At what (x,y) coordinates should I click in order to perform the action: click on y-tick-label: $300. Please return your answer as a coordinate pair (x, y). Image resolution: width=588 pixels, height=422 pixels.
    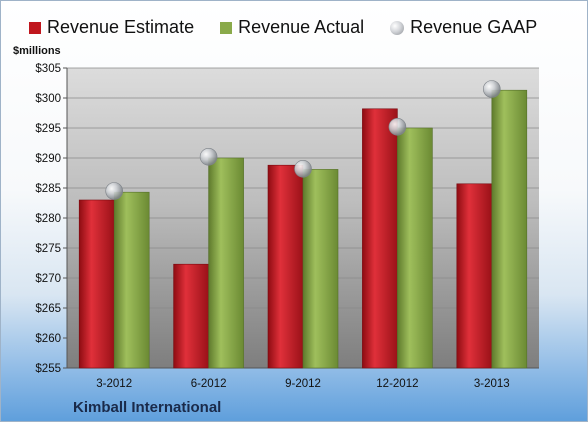
    Looking at the image, I should click on (48, 99).